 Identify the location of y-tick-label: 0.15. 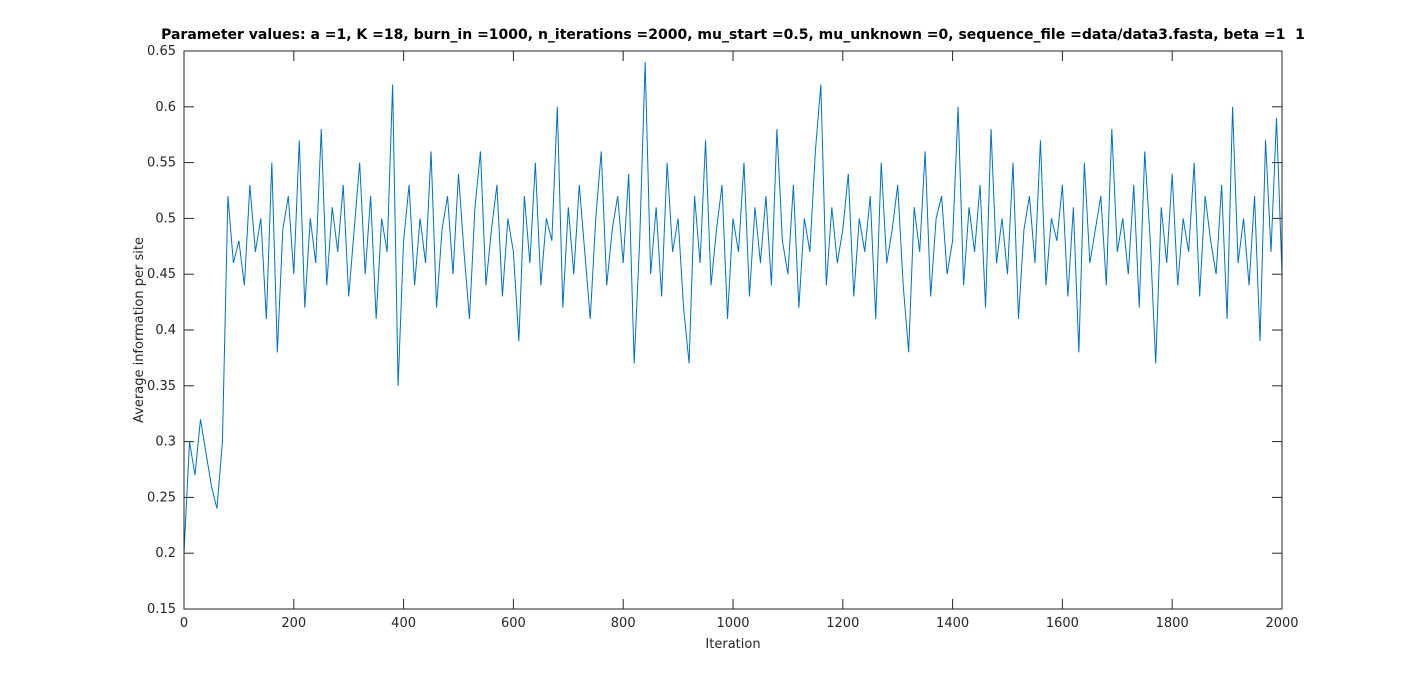
(161, 609).